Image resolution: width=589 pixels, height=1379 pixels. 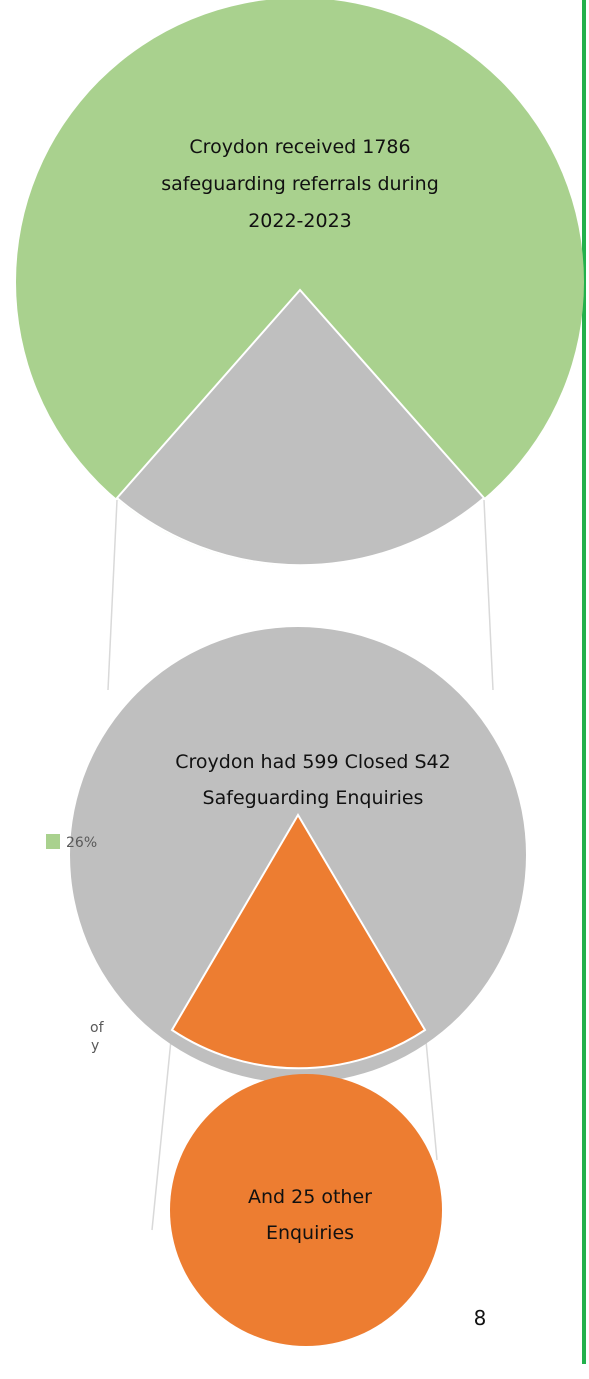 What do you see at coordinates (306, 1210) in the screenshot?
I see `bottom-circle` at bounding box center [306, 1210].